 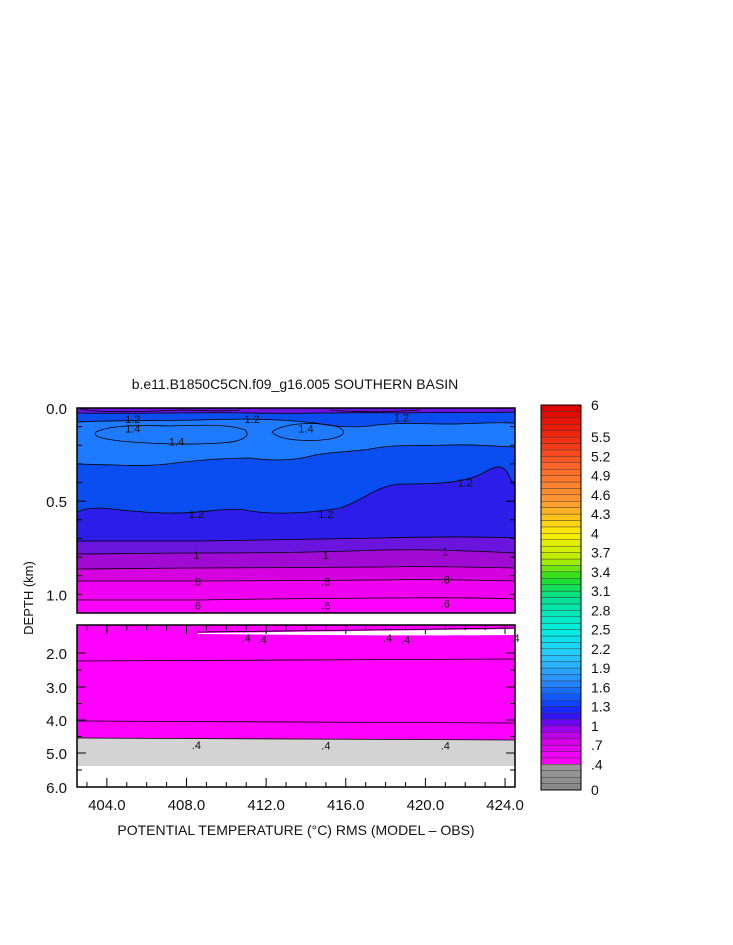 What do you see at coordinates (595, 405) in the screenshot?
I see `colorbar-label: 6` at bounding box center [595, 405].